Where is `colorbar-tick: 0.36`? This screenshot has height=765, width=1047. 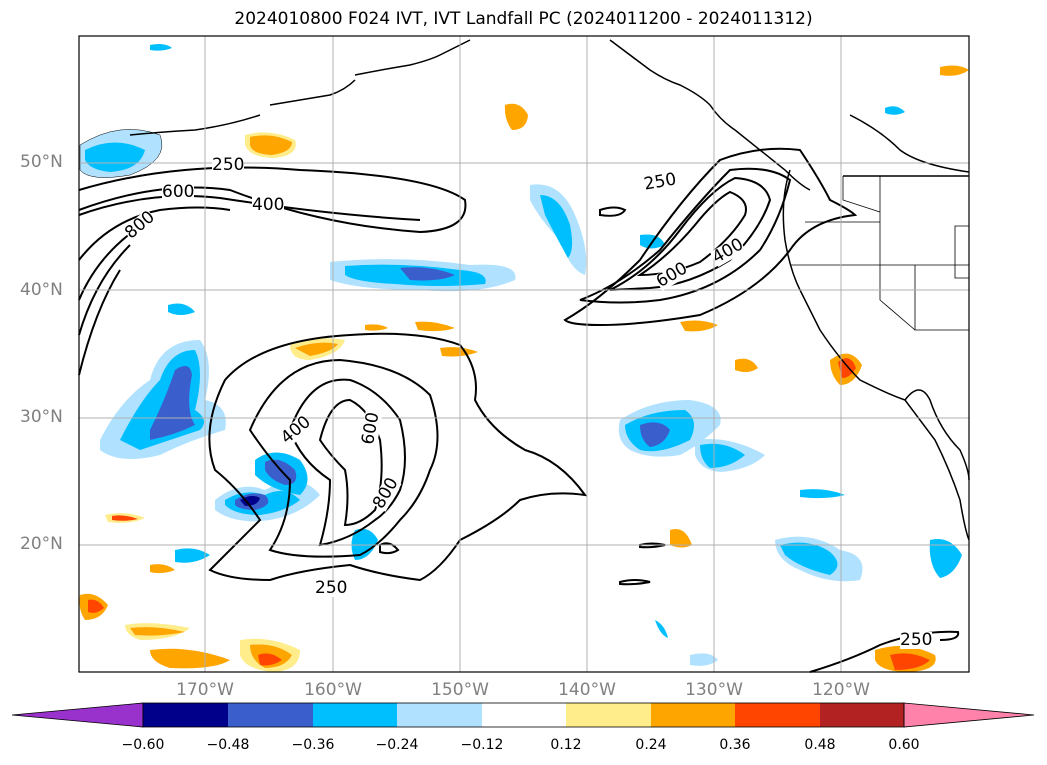 colorbar-tick: 0.36 is located at coordinates (735, 745).